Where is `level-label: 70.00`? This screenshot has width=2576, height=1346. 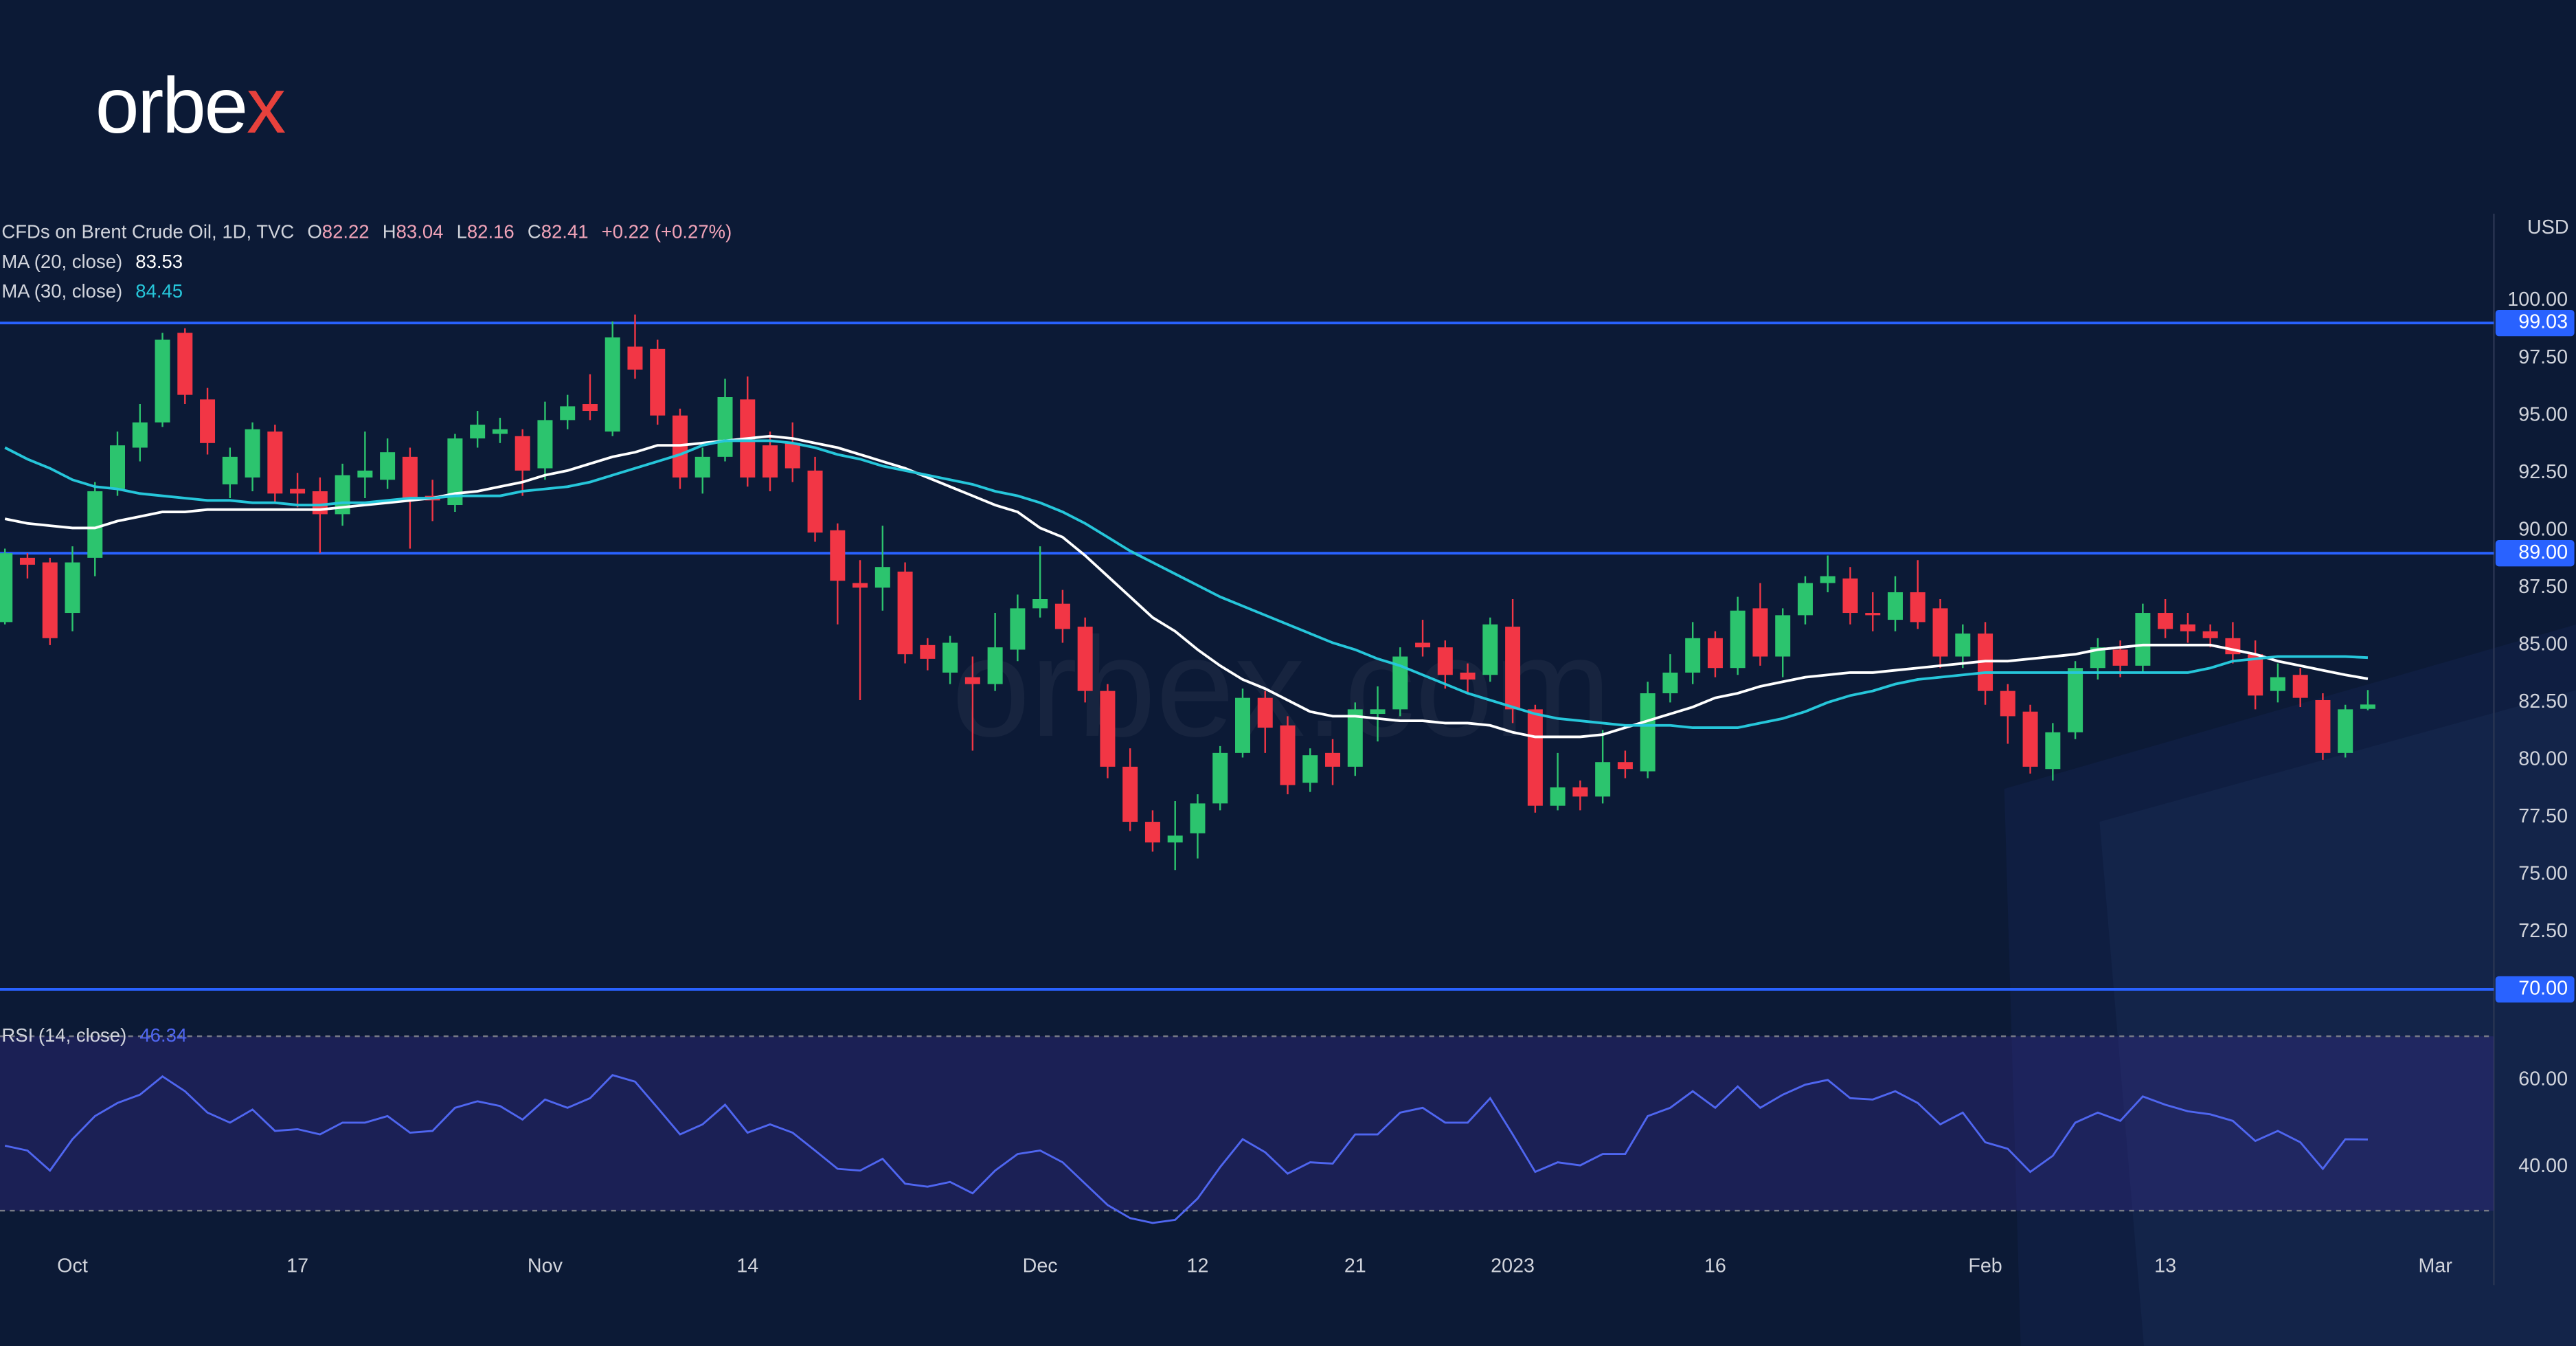 level-label: 70.00 is located at coordinates (2543, 989).